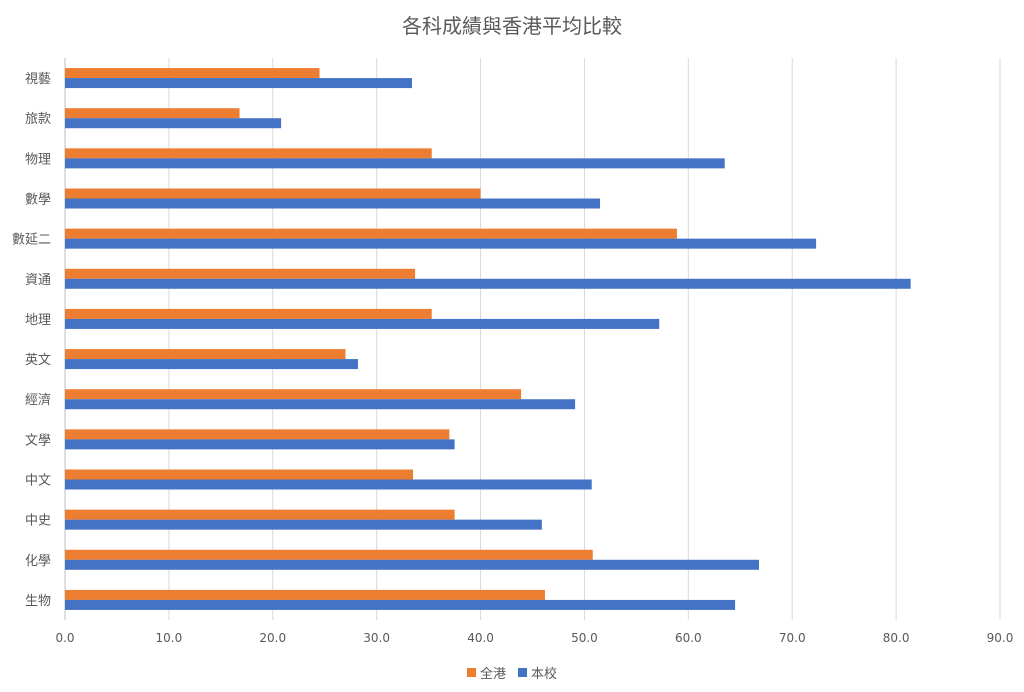 Image resolution: width=1024 pixels, height=692 pixels. What do you see at coordinates (512, 672) in the screenshot?
I see `legend: 全港 本校` at bounding box center [512, 672].